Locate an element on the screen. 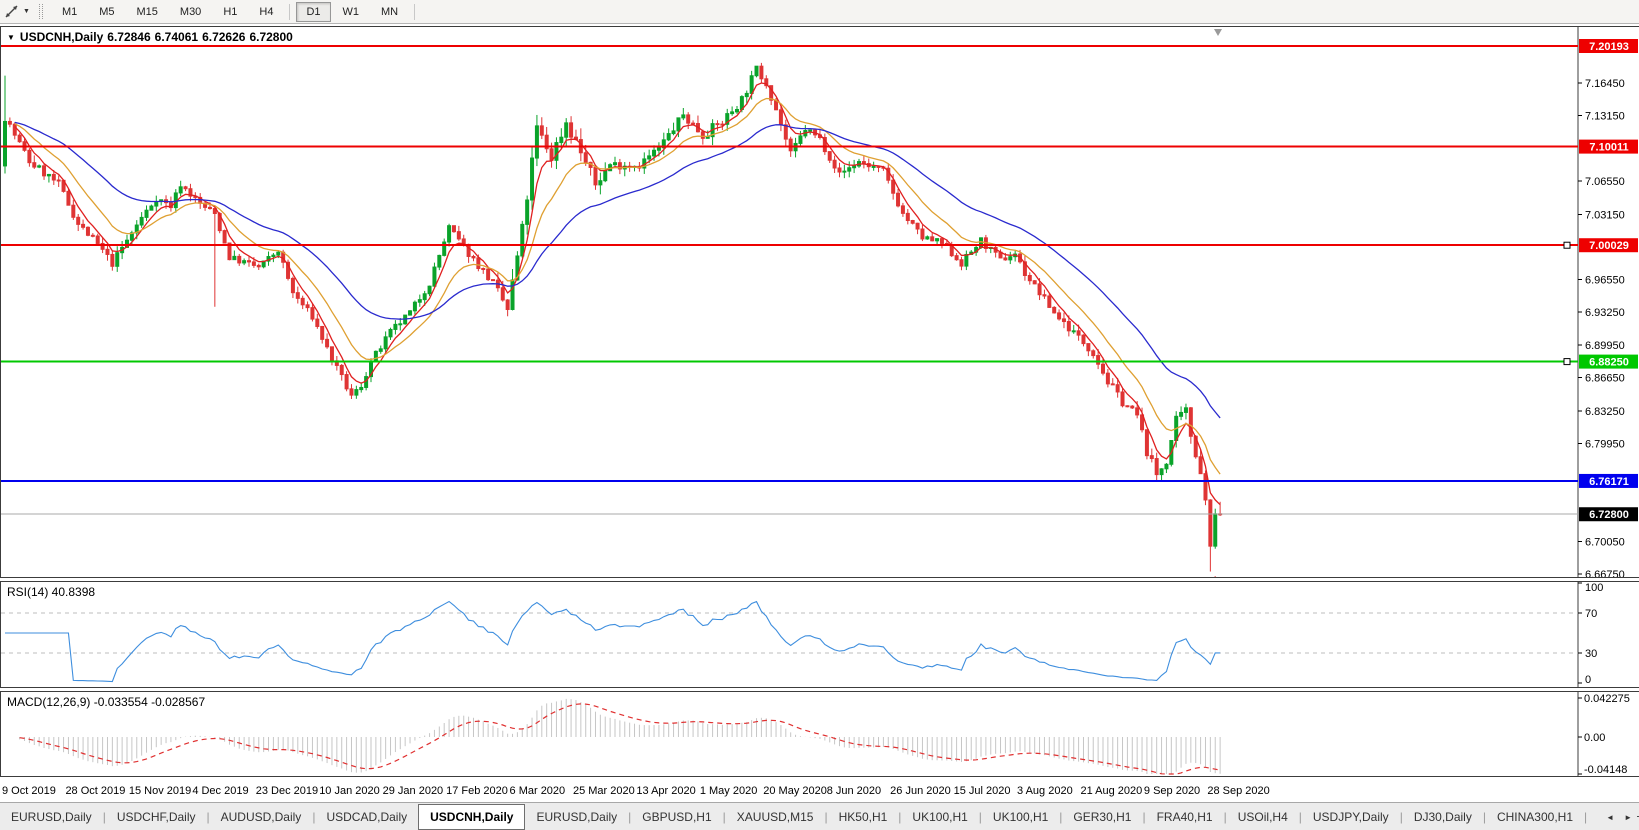 This screenshot has height=830, width=1639. x-axis-date: 25 Mar 2020 is located at coordinates (603, 791).